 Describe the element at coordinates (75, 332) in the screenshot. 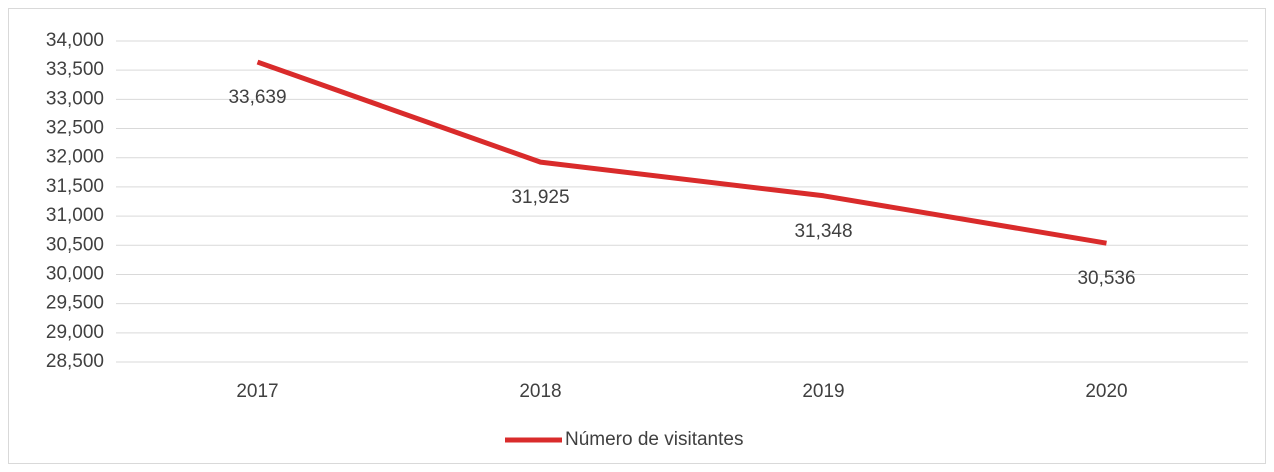

I see `y-tick-label: 29,000` at that location.